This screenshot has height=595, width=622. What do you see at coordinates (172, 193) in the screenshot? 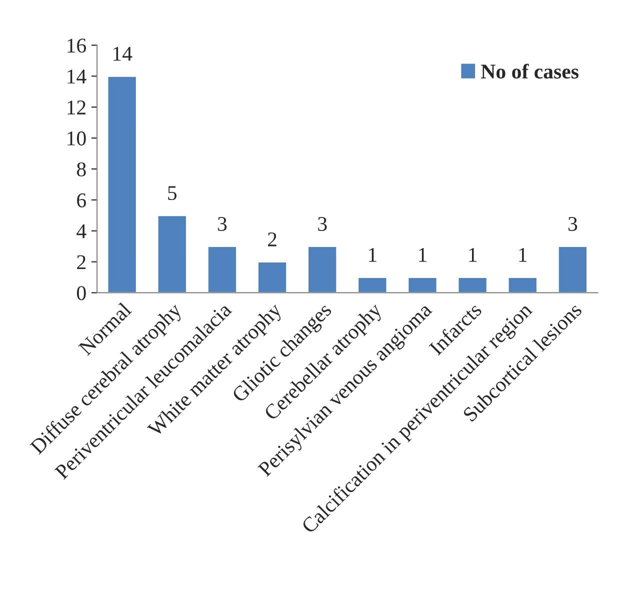
I see `data-label: 5` at bounding box center [172, 193].